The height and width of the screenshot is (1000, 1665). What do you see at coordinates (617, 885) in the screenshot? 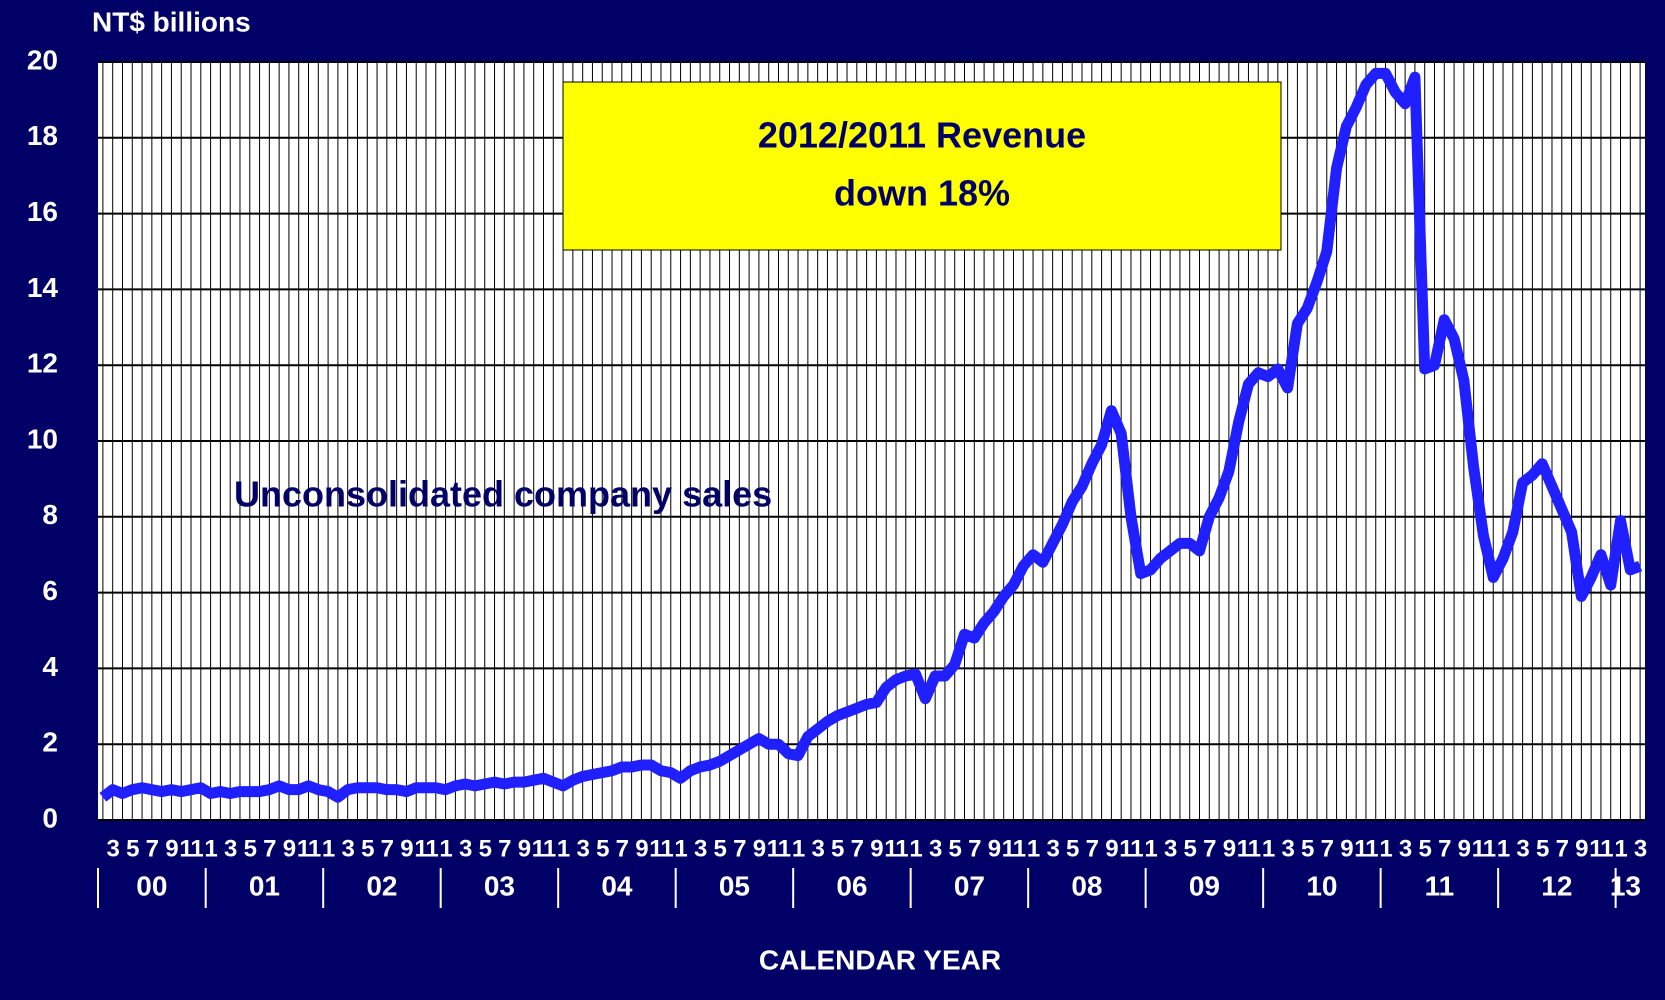
I see `year-label: 04` at bounding box center [617, 885].